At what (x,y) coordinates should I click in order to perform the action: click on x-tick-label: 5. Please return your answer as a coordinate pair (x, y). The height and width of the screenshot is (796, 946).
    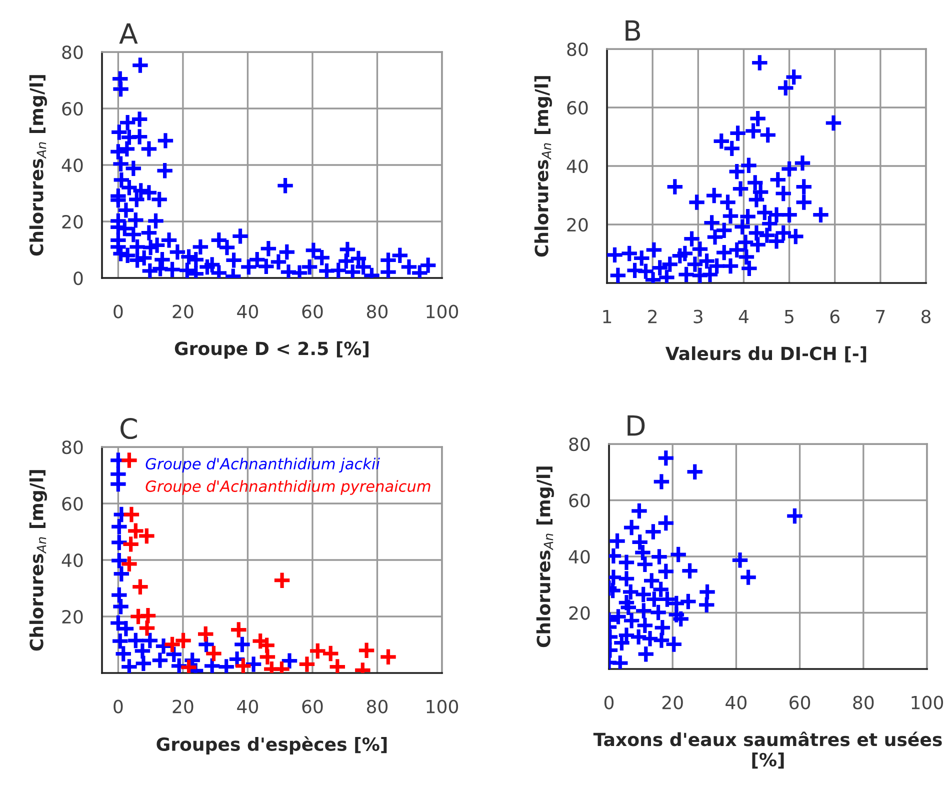
    Looking at the image, I should click on (789, 317).